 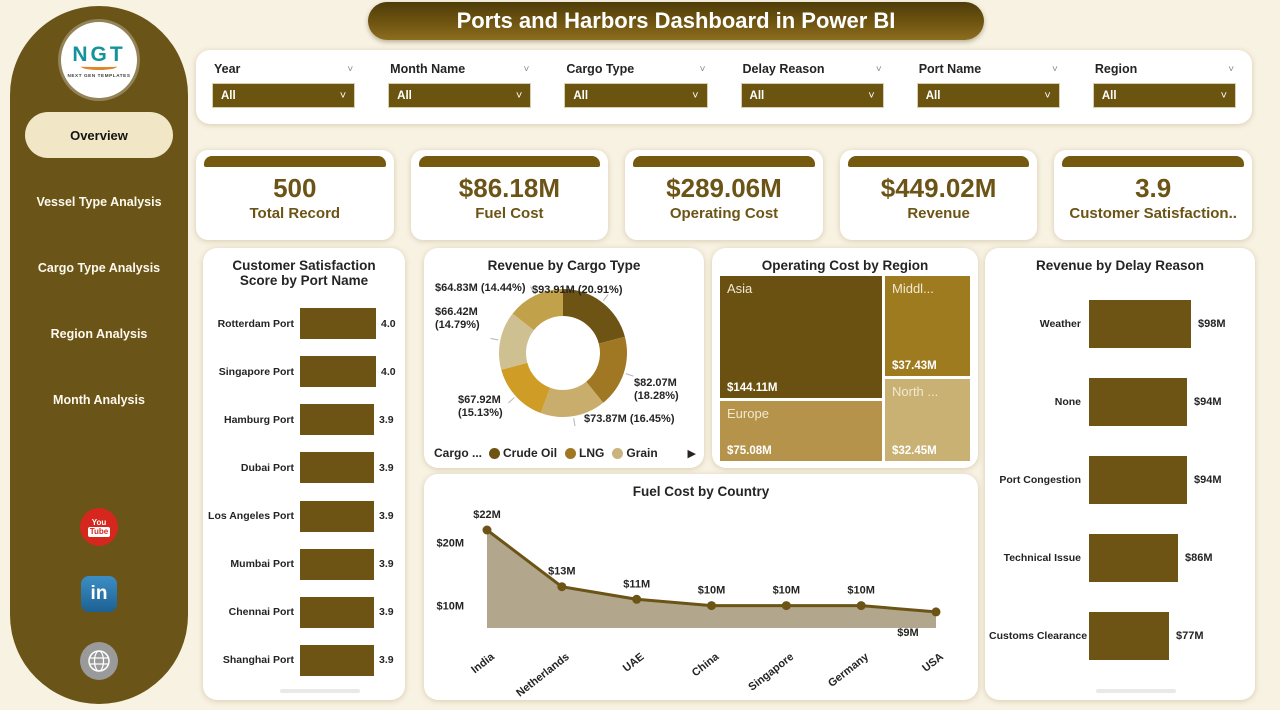 What do you see at coordinates (509, 213) in the screenshot?
I see `kpi-label: Fuel Cost` at bounding box center [509, 213].